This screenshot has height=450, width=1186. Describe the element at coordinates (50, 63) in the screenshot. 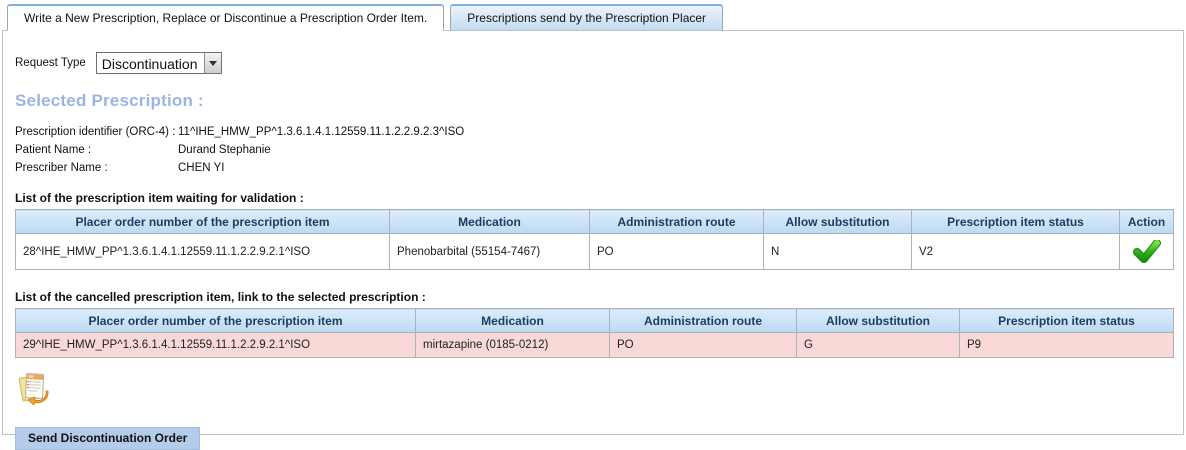

I see `request-type-label: Request Type` at that location.